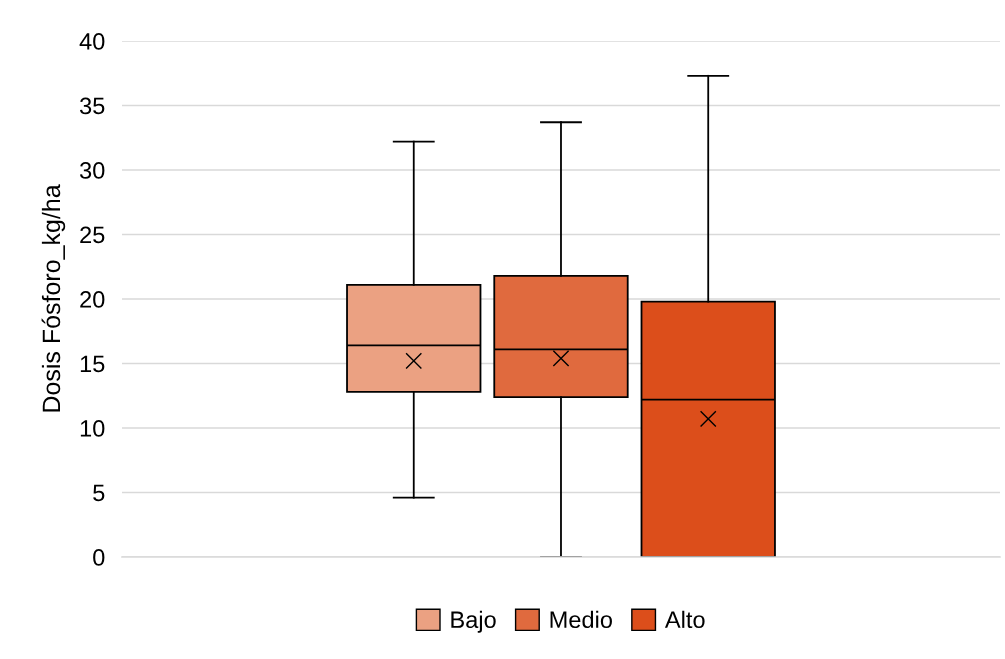 The height and width of the screenshot is (659, 1005). I want to click on legend-label: Medio, so click(581, 619).